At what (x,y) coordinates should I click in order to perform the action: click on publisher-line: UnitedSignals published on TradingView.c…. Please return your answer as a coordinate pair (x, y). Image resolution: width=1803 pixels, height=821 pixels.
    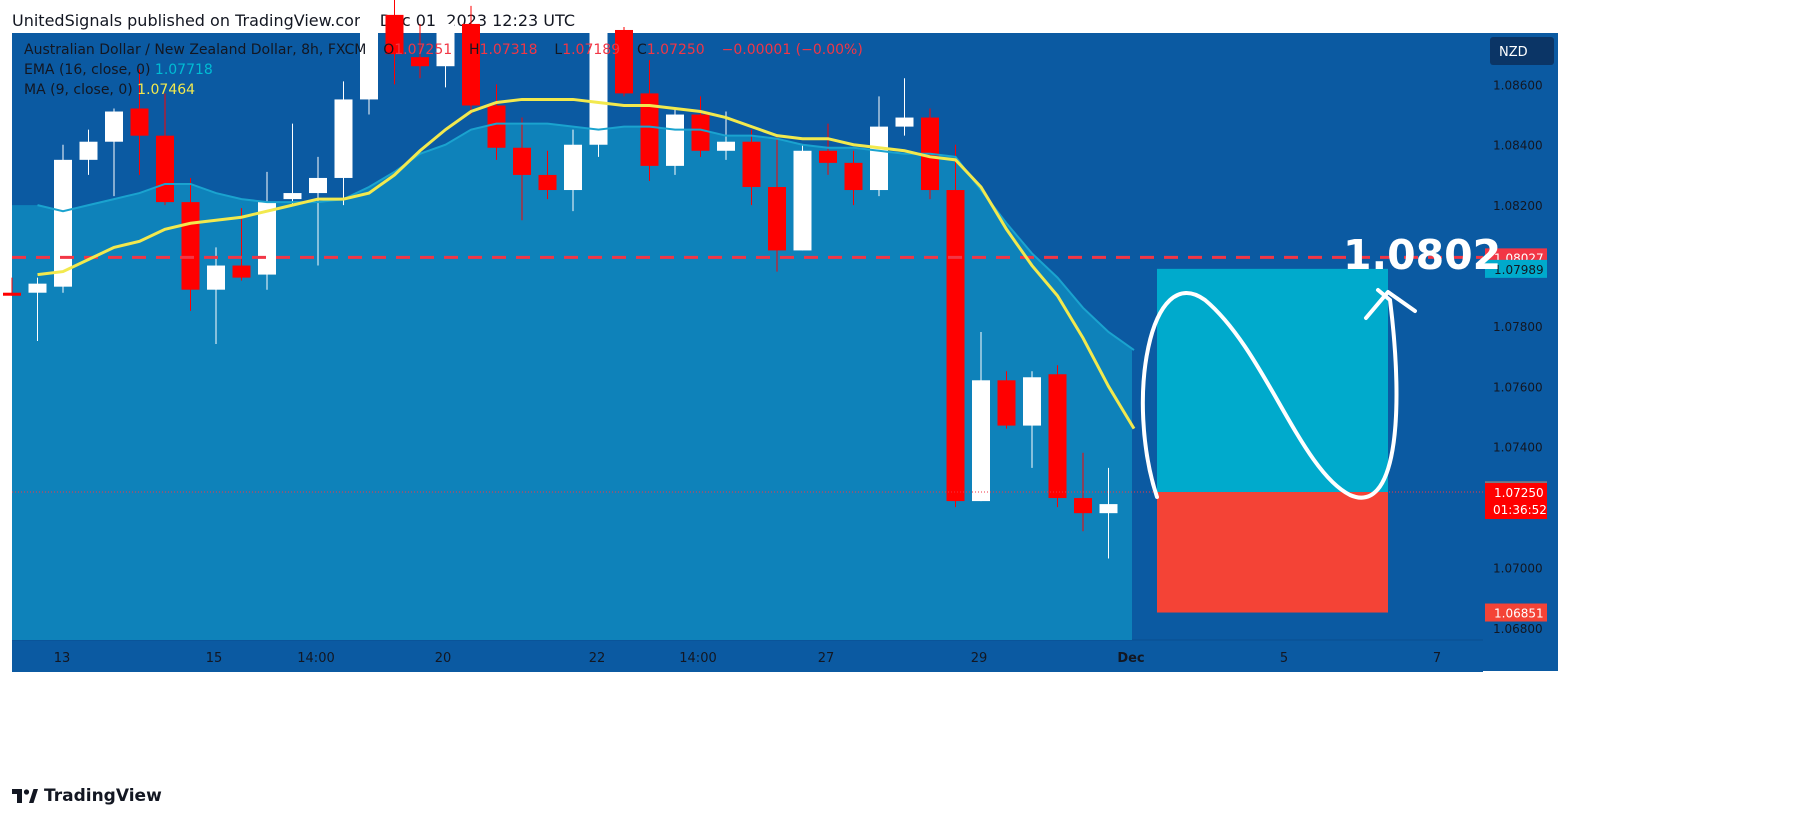
    Looking at the image, I should click on (293, 20).